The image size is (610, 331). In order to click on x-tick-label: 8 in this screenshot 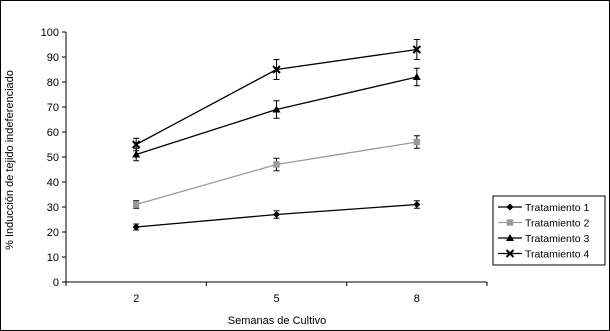, I will do `click(417, 299)`.